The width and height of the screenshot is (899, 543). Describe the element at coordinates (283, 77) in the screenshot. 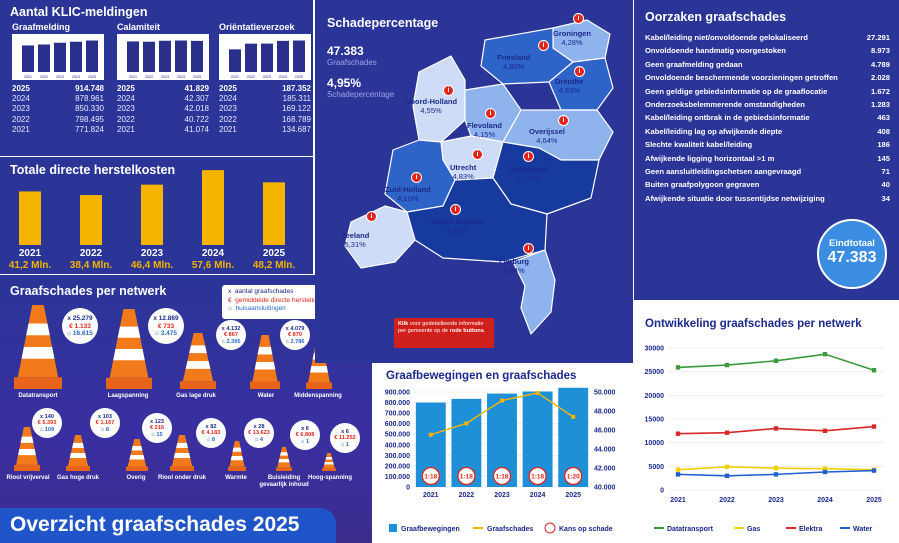

I see `mini-x-label: 2024` at that location.